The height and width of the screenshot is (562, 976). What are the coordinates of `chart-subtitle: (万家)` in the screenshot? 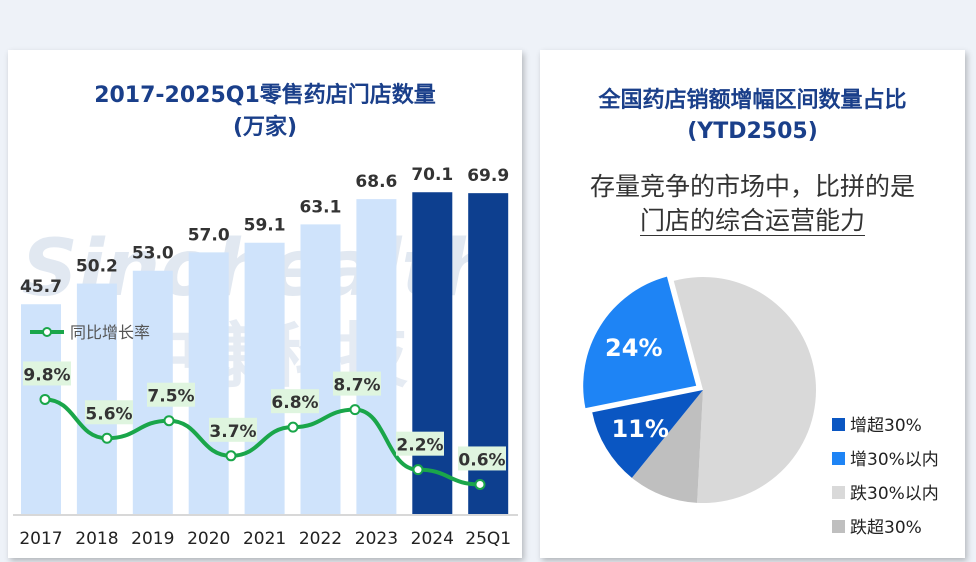 It's located at (265, 127).